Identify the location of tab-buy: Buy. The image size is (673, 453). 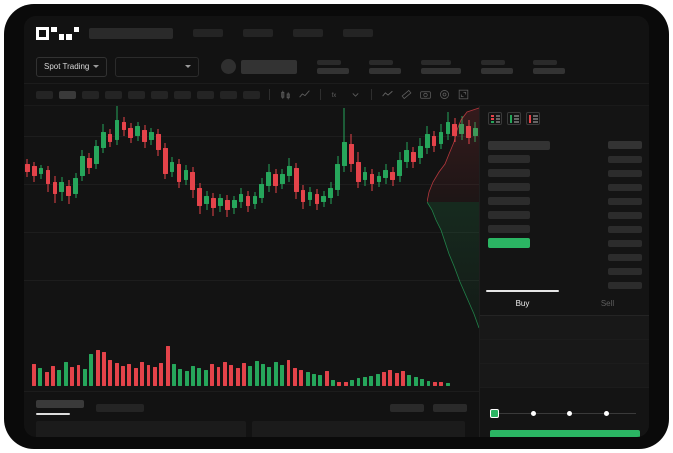
(522, 302).